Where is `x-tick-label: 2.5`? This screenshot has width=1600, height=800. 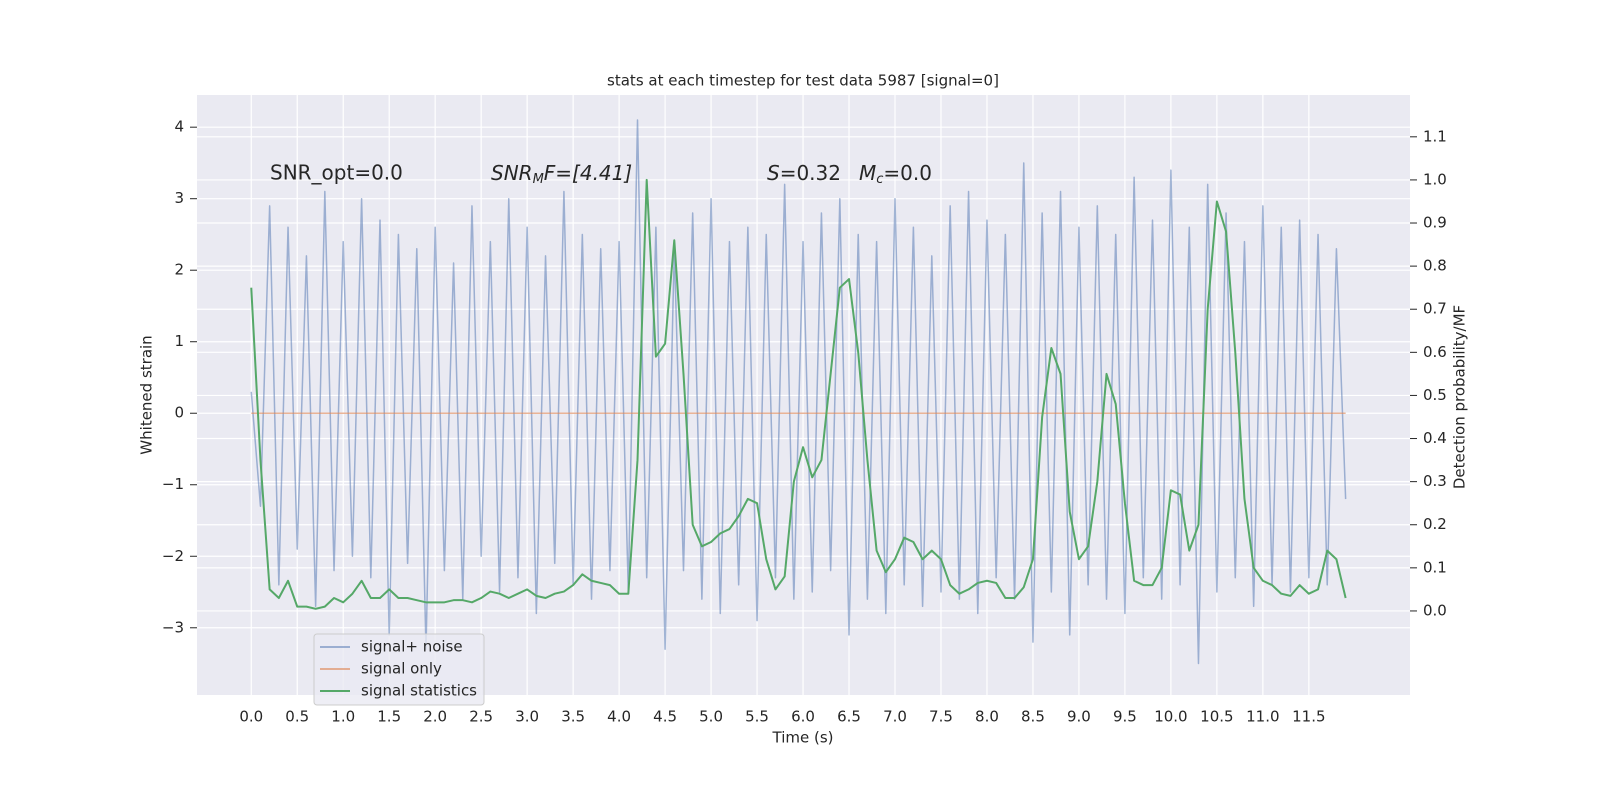 x-tick-label: 2.5 is located at coordinates (481, 717).